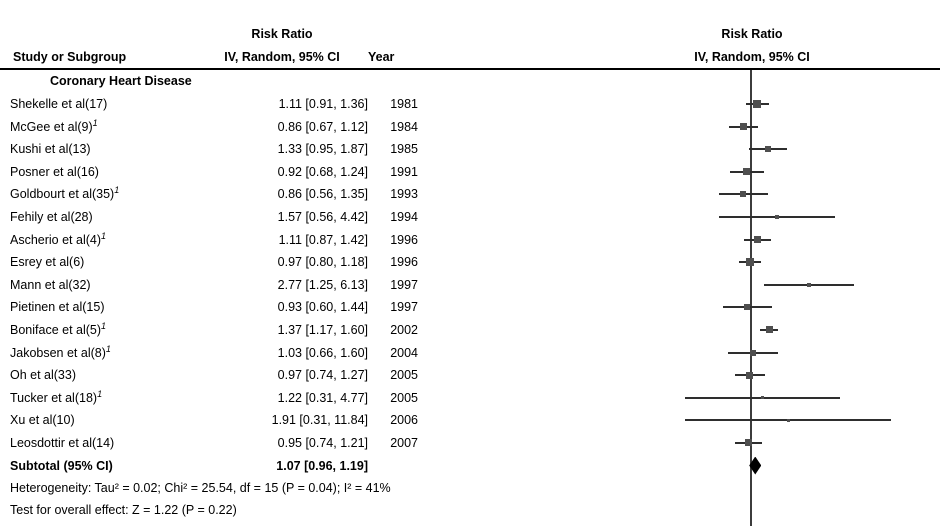 The width and height of the screenshot is (940, 526). Describe the element at coordinates (404, 103) in the screenshot. I see `study-year: 1981` at that location.